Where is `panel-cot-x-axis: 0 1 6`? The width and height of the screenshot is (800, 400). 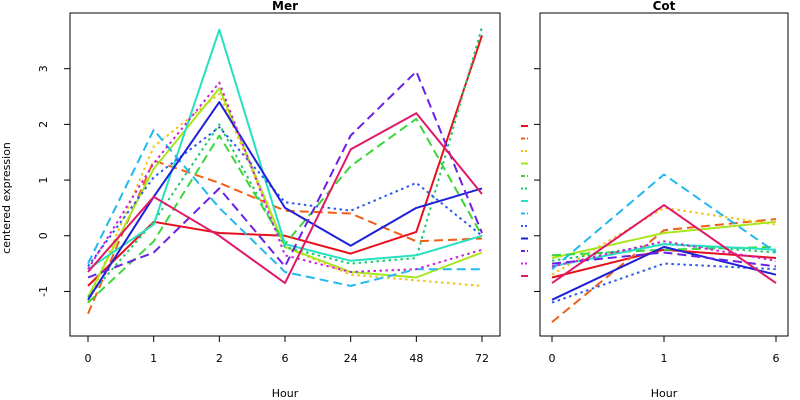 panel-cot-x-axis: 0 1 6 is located at coordinates (664, 350).